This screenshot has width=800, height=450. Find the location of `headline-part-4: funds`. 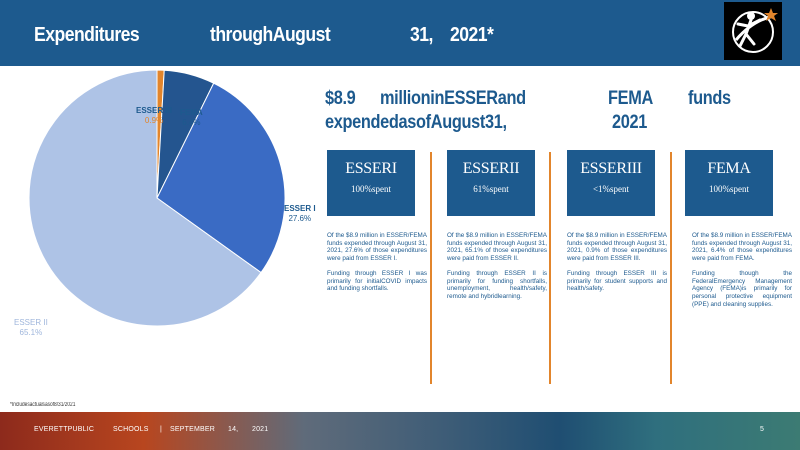

headline-part-4: funds is located at coordinates (709, 98).